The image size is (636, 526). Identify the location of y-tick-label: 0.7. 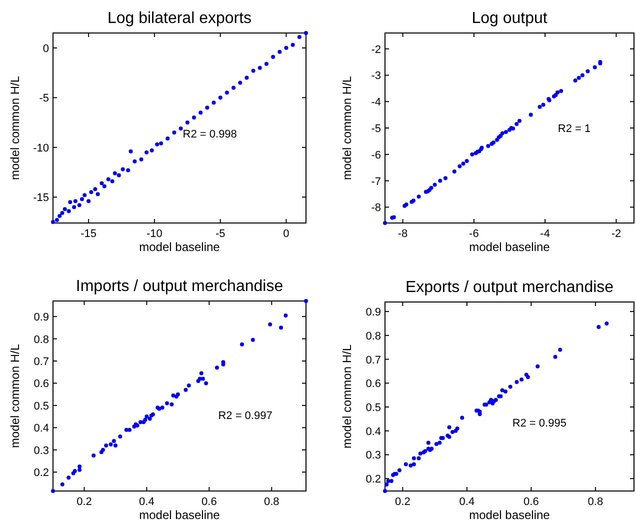
(41, 362).